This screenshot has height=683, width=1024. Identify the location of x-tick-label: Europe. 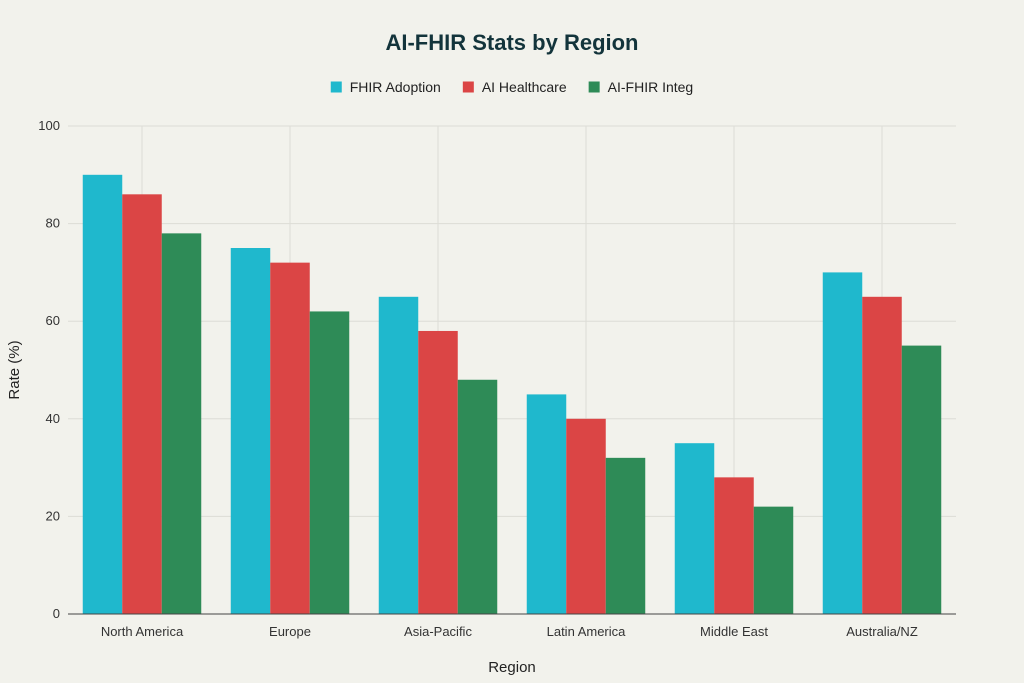
(290, 631).